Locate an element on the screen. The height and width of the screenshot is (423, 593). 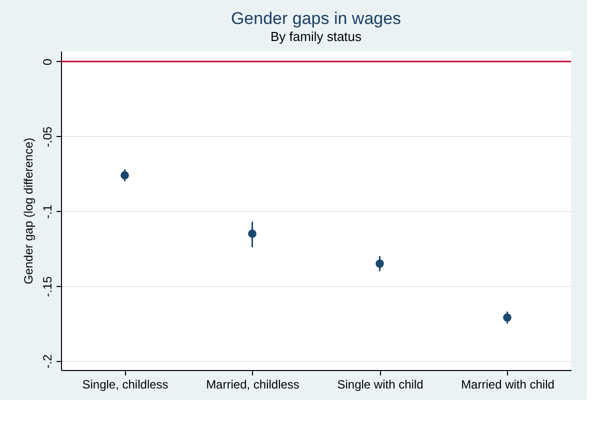
y-tick-label: -.15 is located at coordinates (47, 286).